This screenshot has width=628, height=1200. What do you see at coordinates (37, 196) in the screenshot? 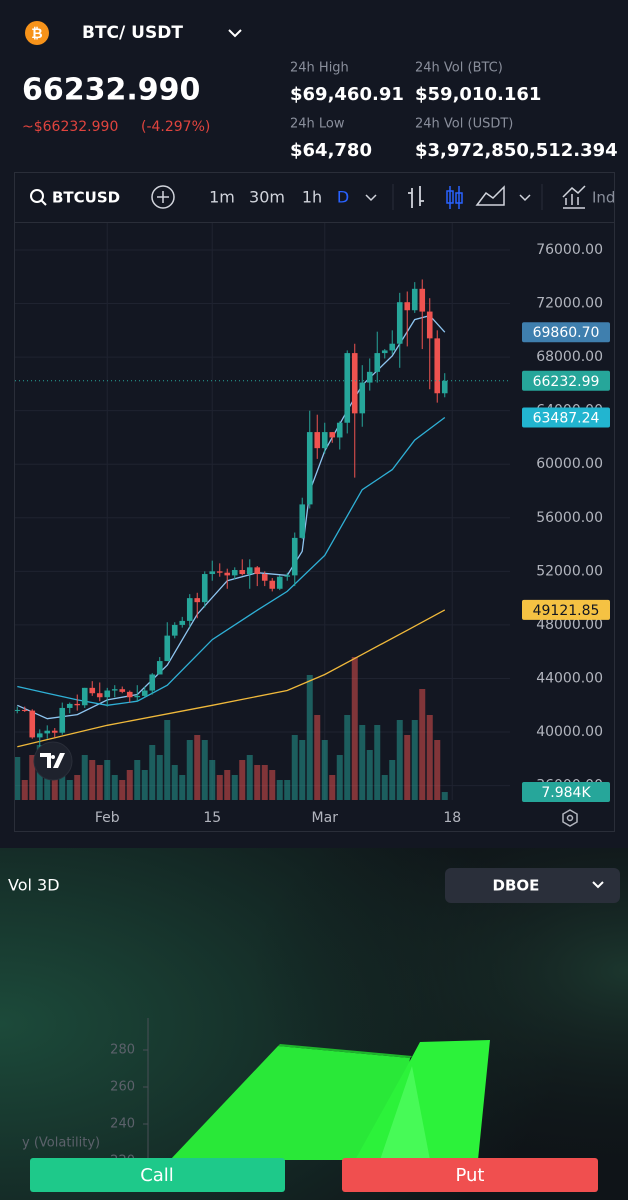
I see `search-icon` at bounding box center [37, 196].